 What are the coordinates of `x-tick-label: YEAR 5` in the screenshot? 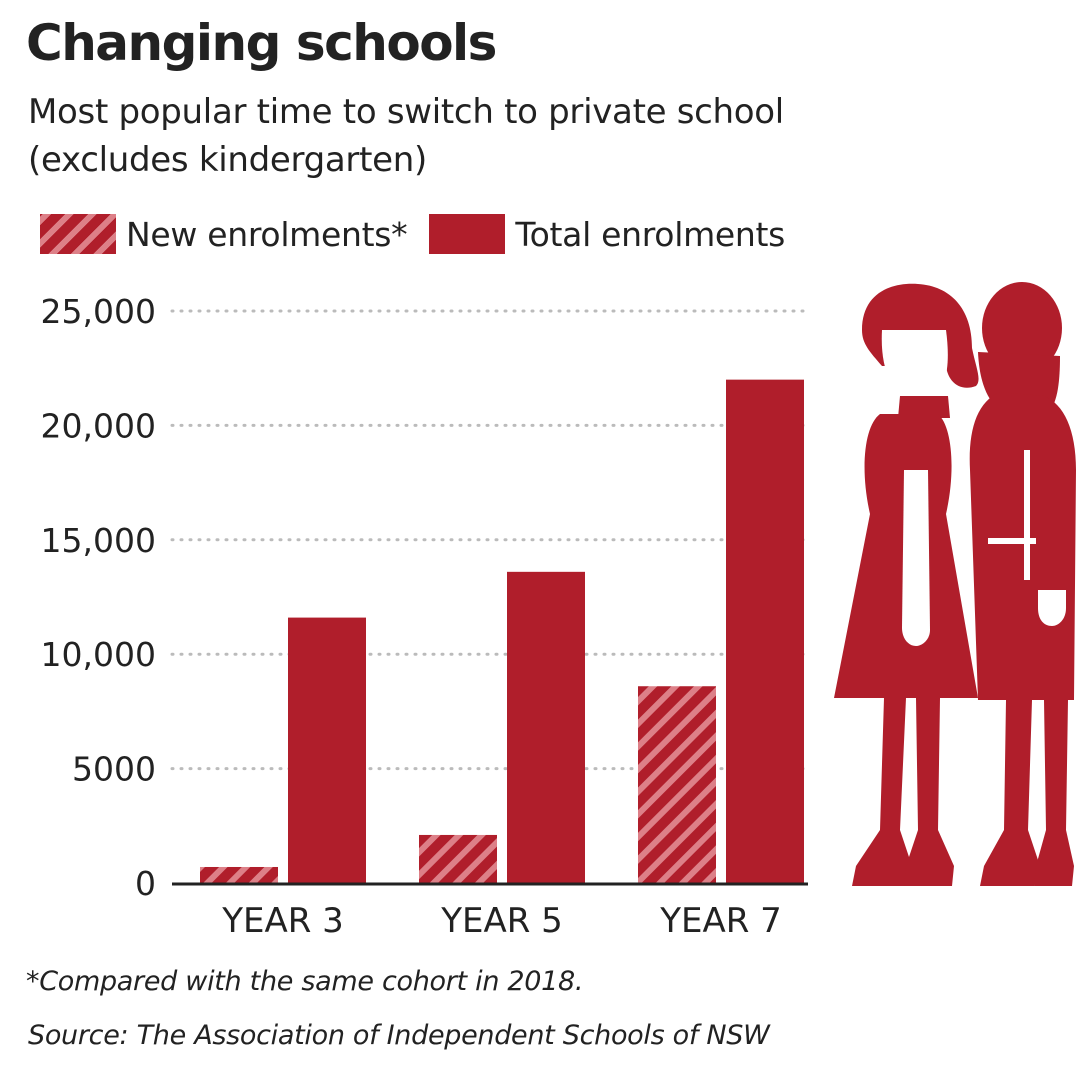 It's located at (501, 921).